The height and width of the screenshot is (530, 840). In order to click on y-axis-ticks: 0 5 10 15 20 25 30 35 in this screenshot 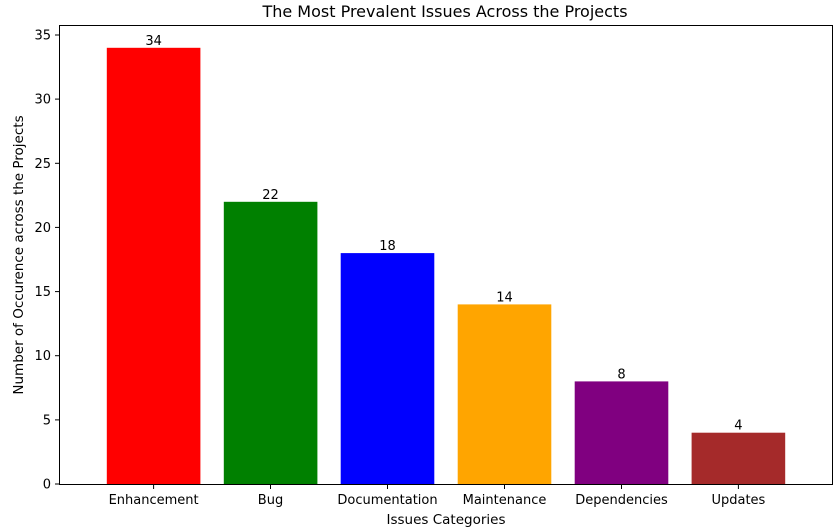, I will do `click(47, 261)`.